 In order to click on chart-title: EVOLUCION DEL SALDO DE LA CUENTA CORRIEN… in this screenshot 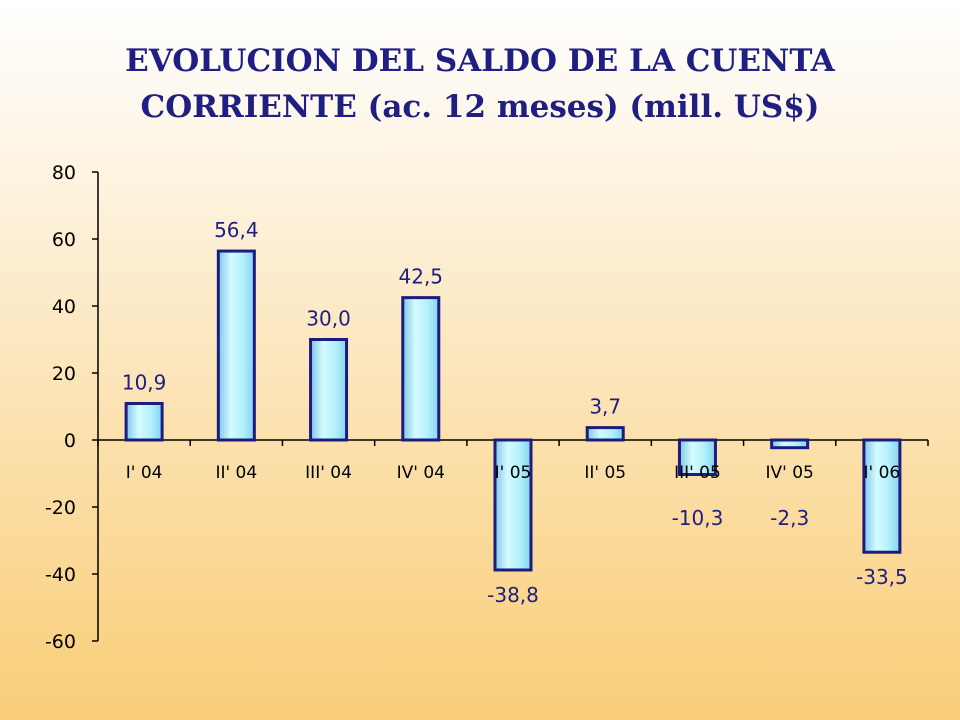, I will do `click(480, 84)`.